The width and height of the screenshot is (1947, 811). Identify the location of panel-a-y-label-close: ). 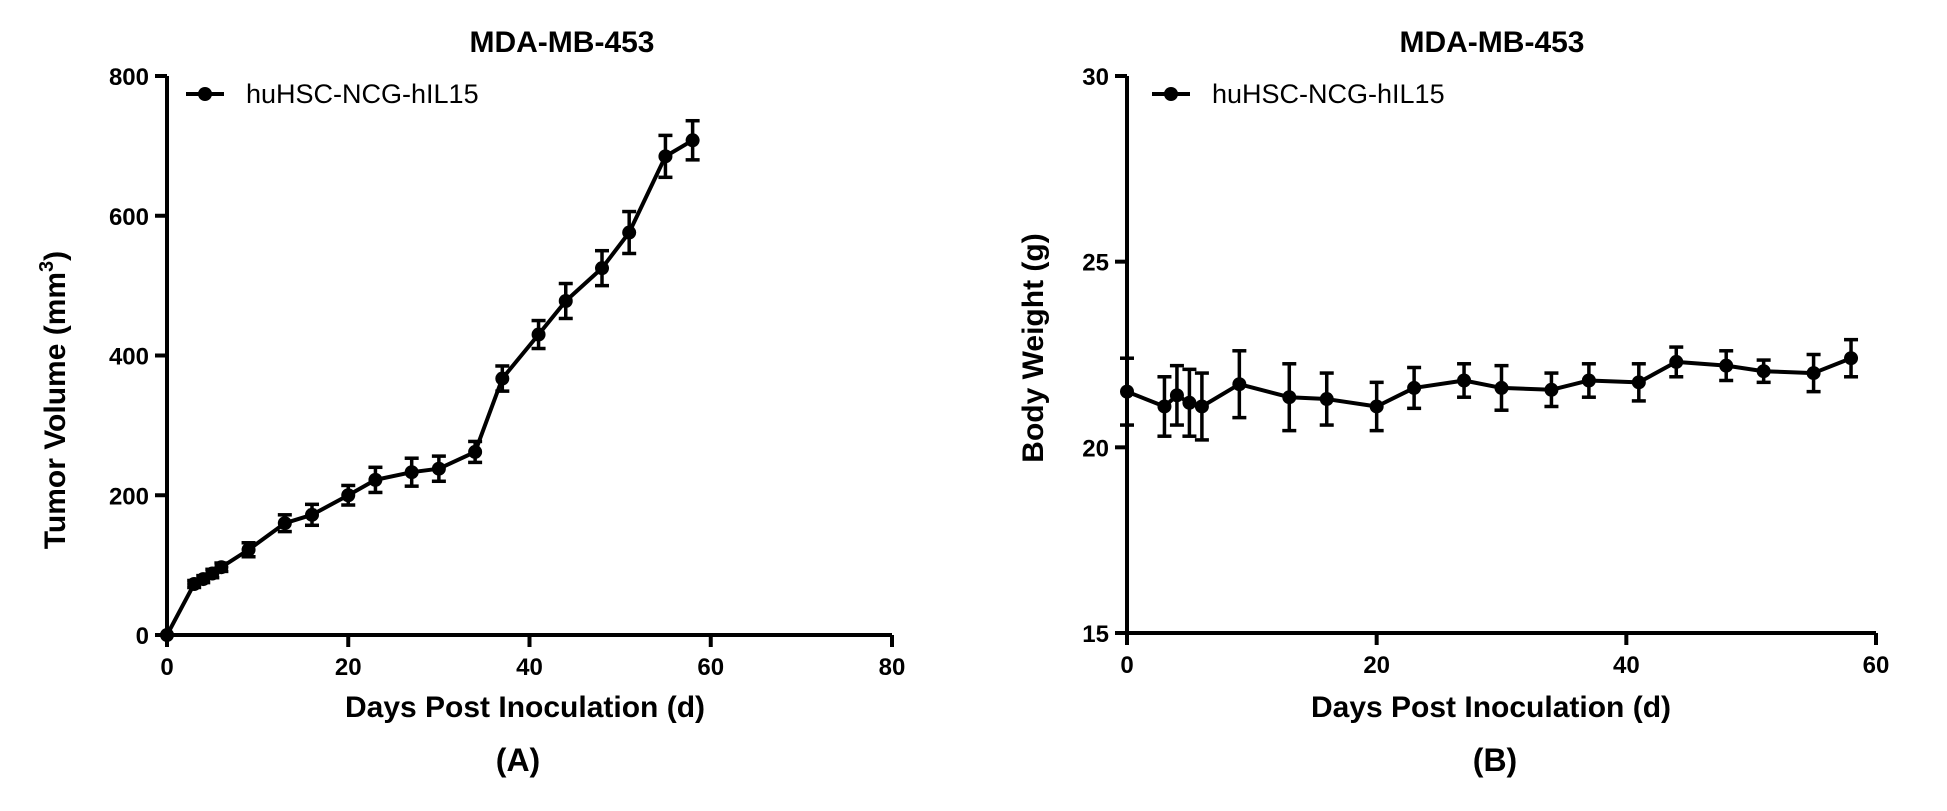
(55, 256).